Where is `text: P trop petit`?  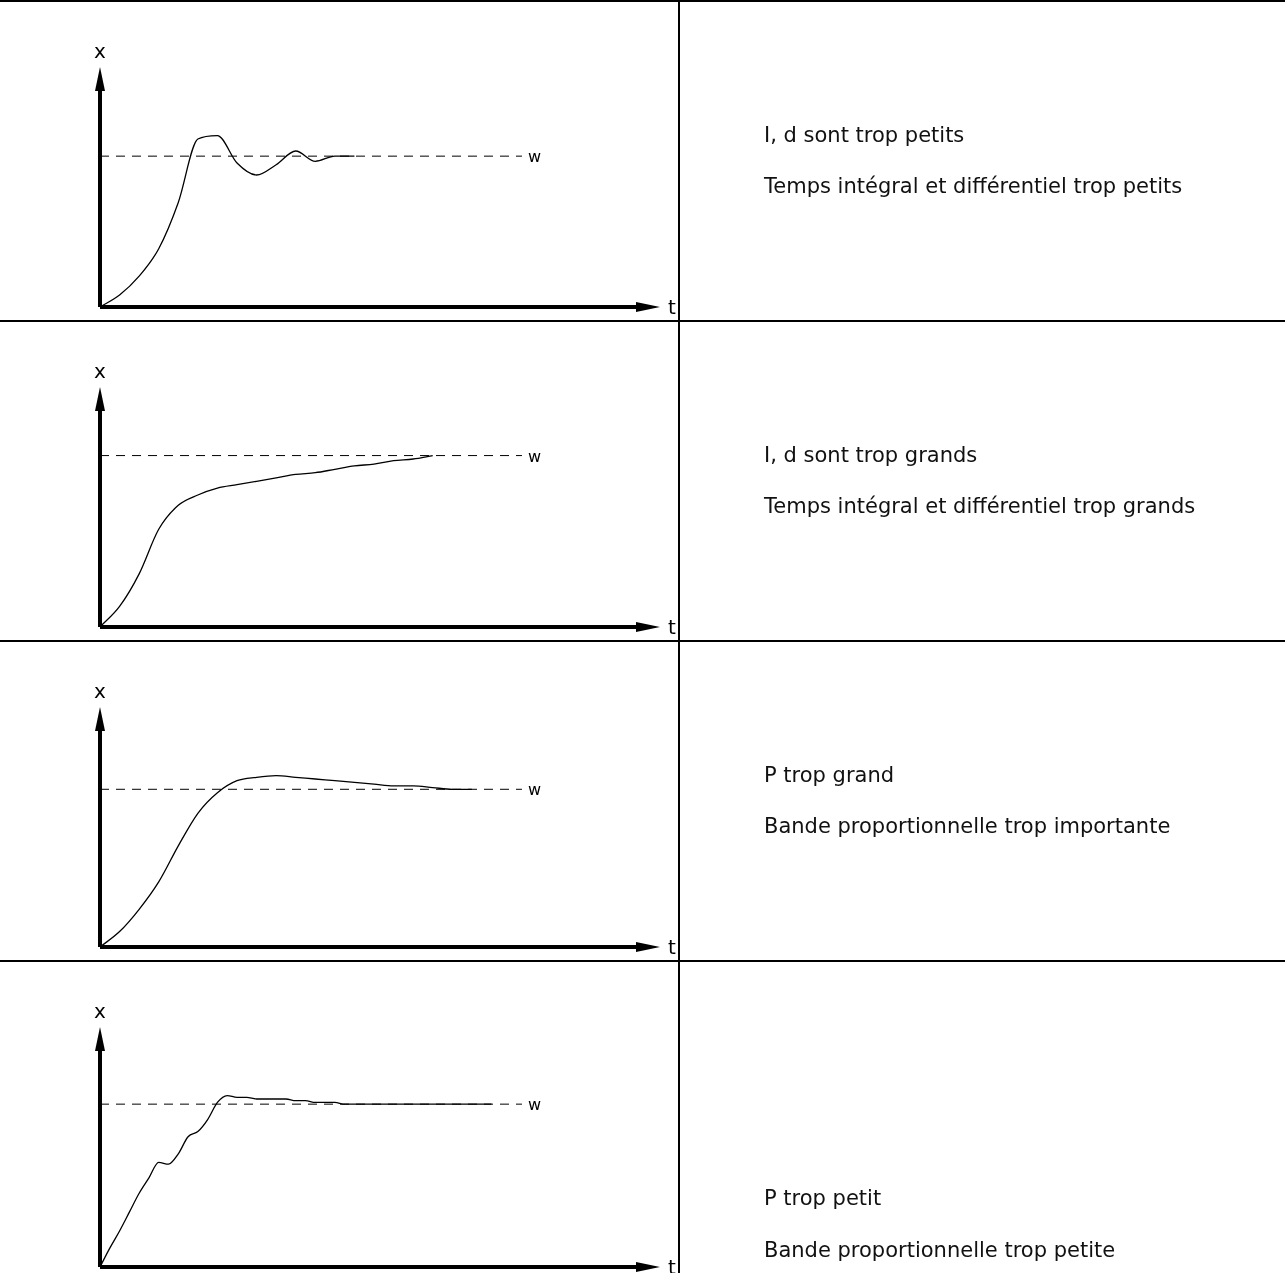
text: P trop petit is located at coordinates (823, 1199).